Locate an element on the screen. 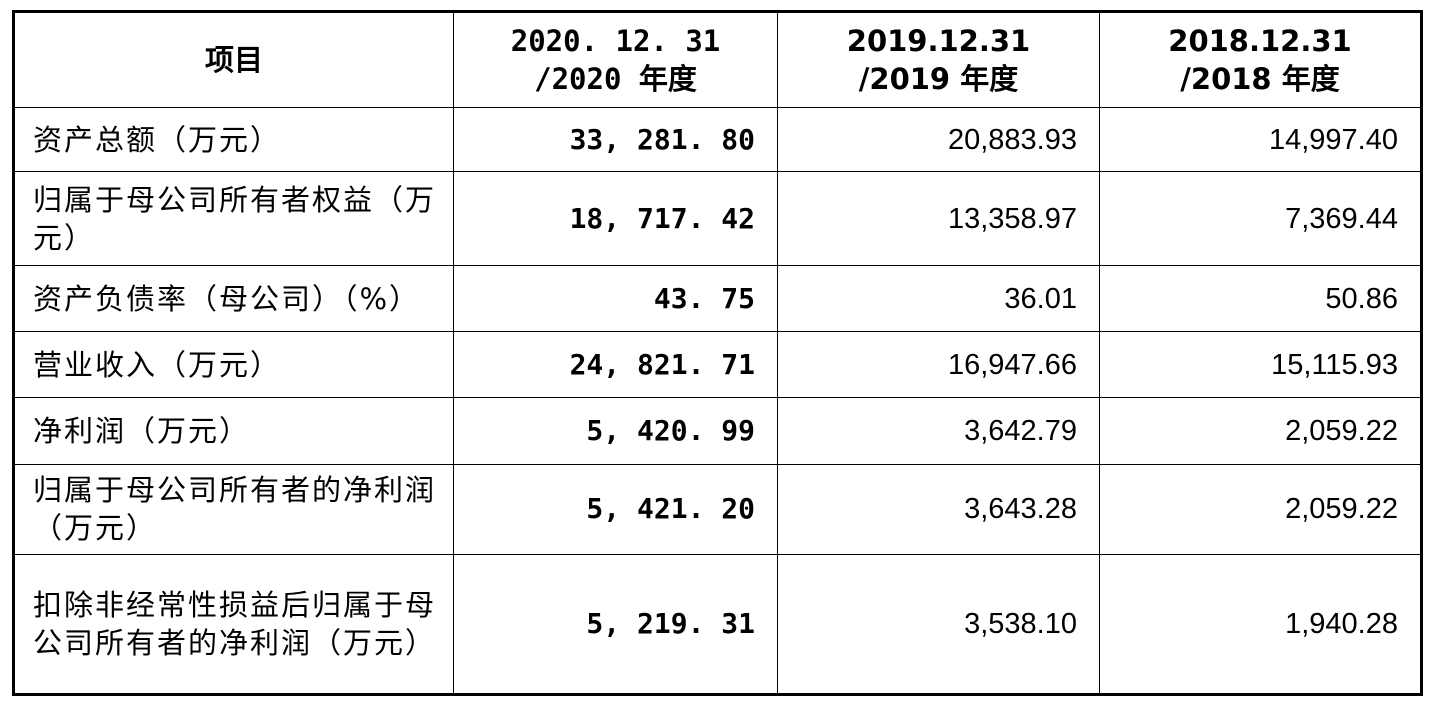 Image resolution: width=1431 pixels, height=710 pixels. header-2018-year: /2018 年度 is located at coordinates (1260, 79).